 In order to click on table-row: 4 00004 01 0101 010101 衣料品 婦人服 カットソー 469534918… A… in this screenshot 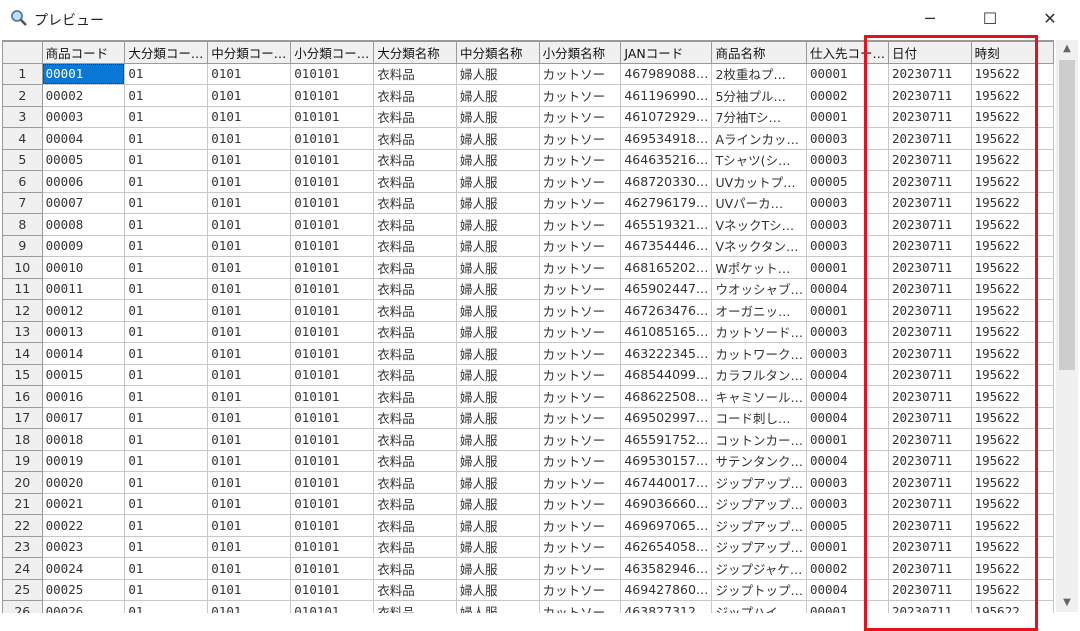, I will do `click(528, 138)`.